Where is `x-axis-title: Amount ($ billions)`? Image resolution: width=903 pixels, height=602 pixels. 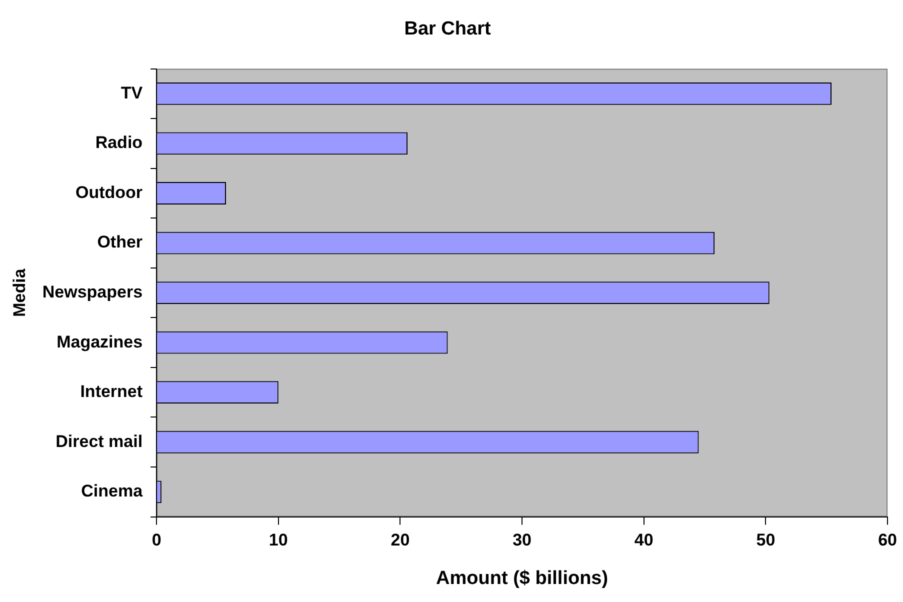 x-axis-title: Amount ($ billions) is located at coordinates (522, 578).